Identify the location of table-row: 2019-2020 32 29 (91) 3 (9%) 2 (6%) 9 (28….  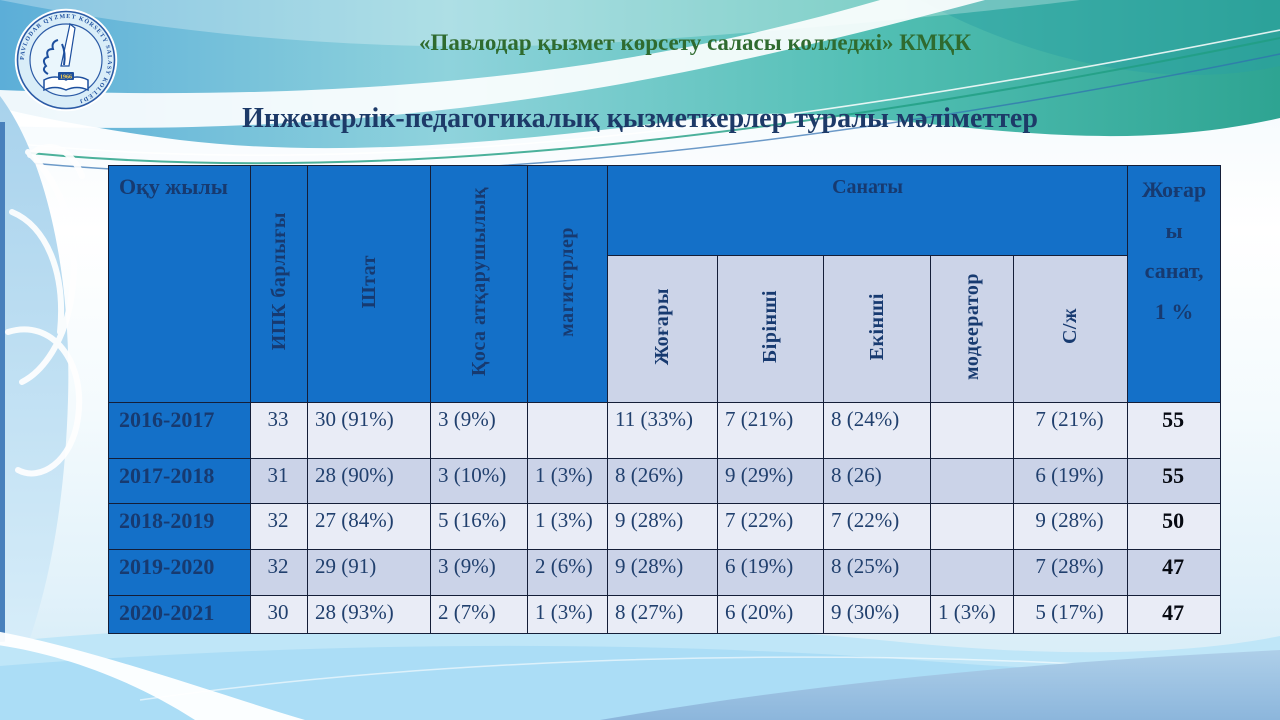
(665, 572).